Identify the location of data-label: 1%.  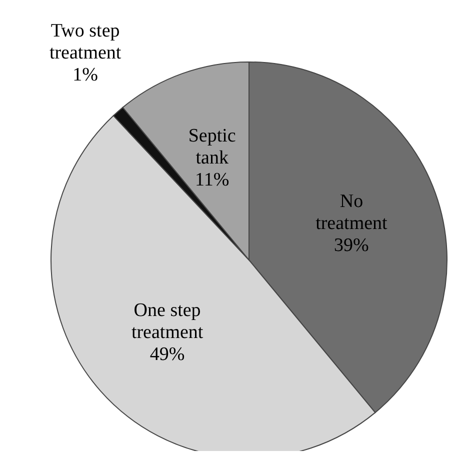
(85, 75).